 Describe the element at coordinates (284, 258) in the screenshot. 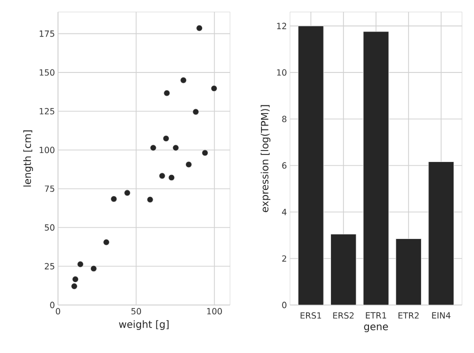

I see `y-tick-label: 2` at that location.